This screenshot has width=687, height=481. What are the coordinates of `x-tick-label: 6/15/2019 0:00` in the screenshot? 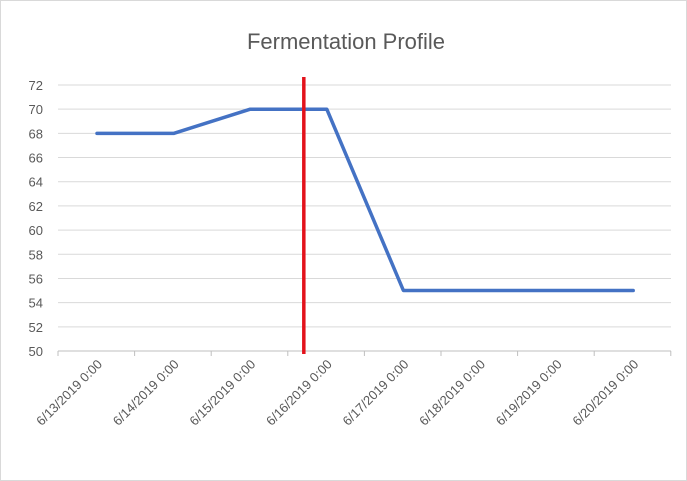 It's located at (222, 393).